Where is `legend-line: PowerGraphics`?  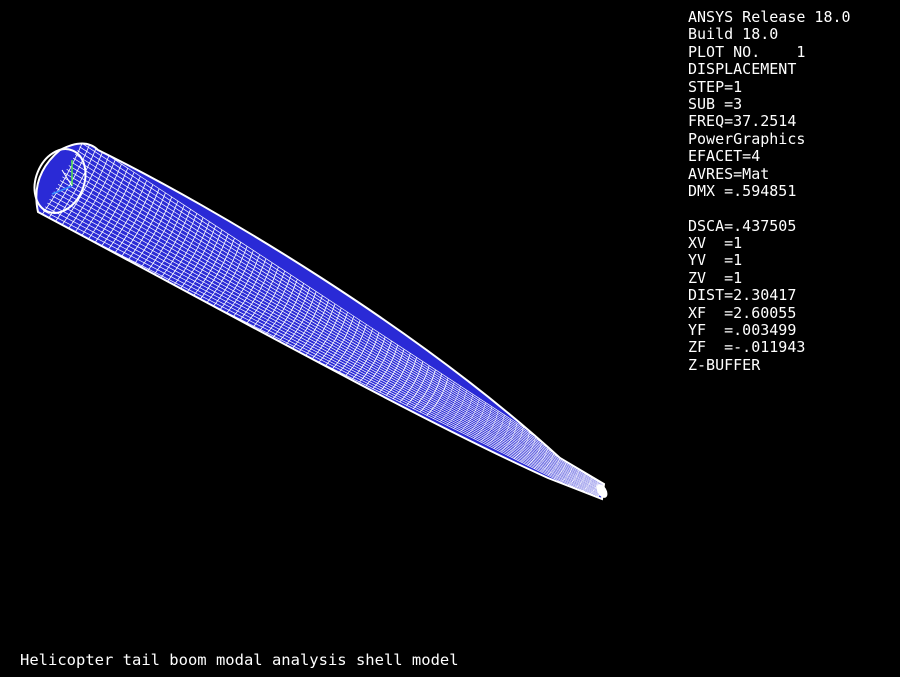
legend-line: PowerGraphics is located at coordinates (747, 138).